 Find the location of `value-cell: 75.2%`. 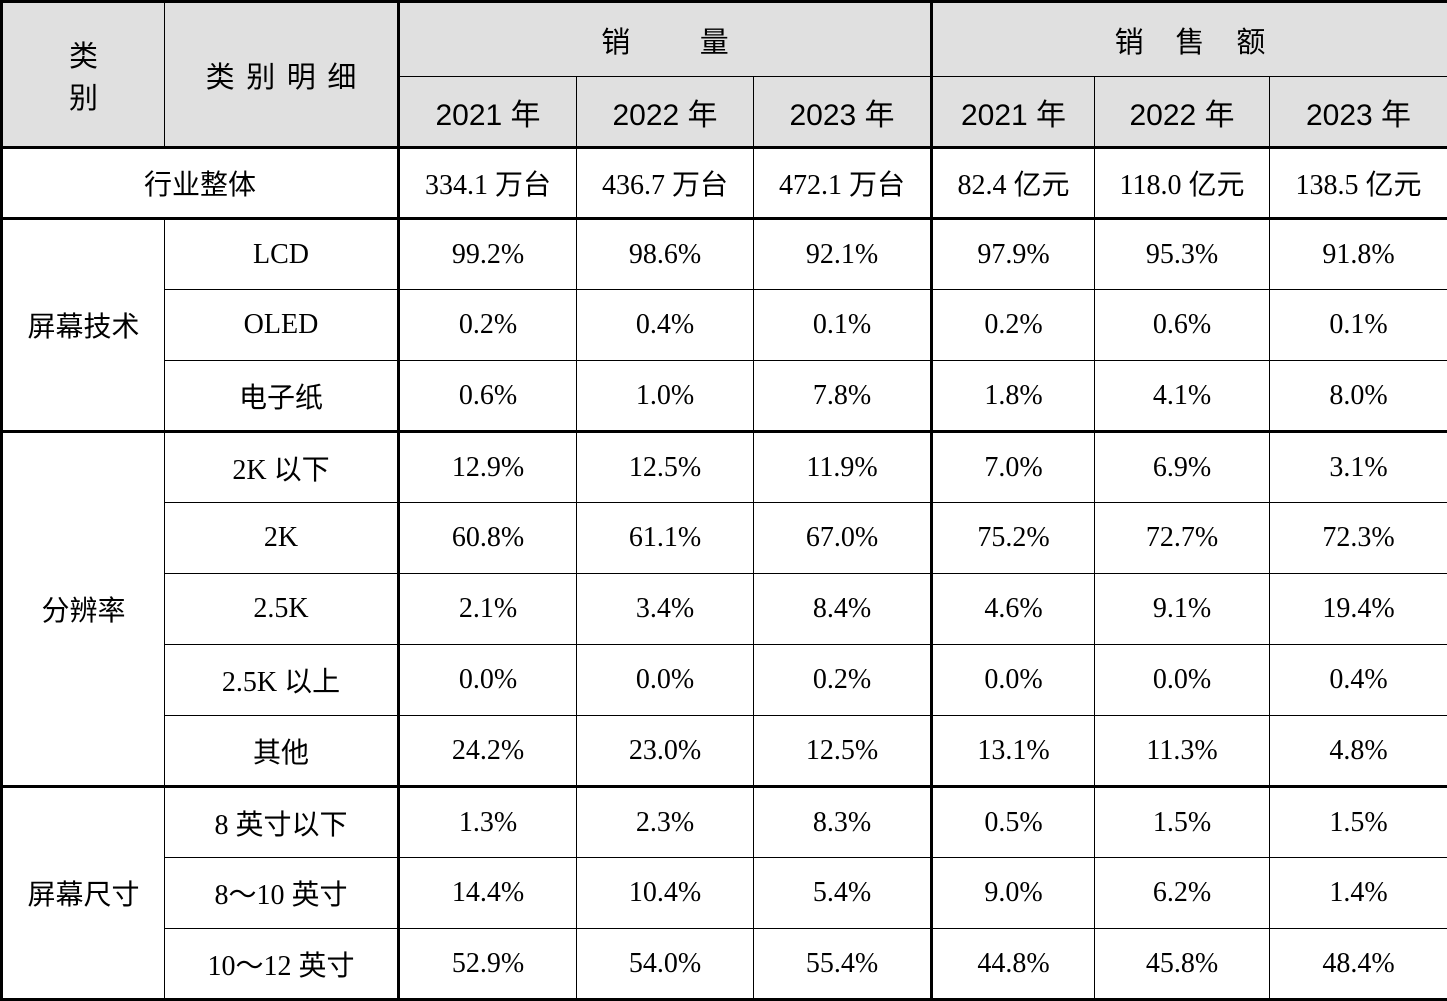

value-cell: 75.2% is located at coordinates (1013, 538).